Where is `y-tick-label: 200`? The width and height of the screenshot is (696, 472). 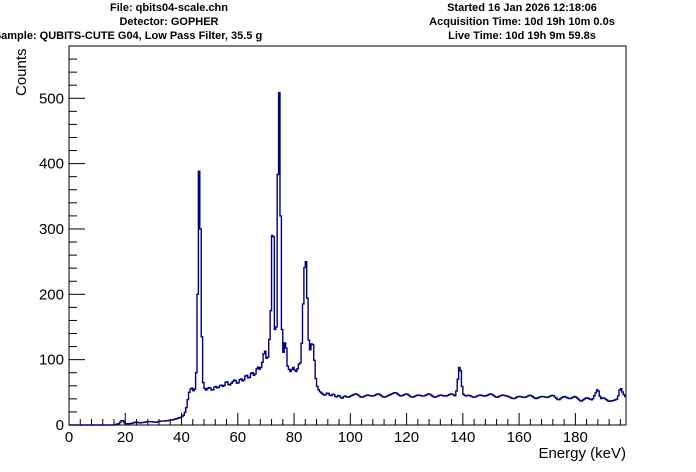 y-tick-label: 200 is located at coordinates (51, 294).